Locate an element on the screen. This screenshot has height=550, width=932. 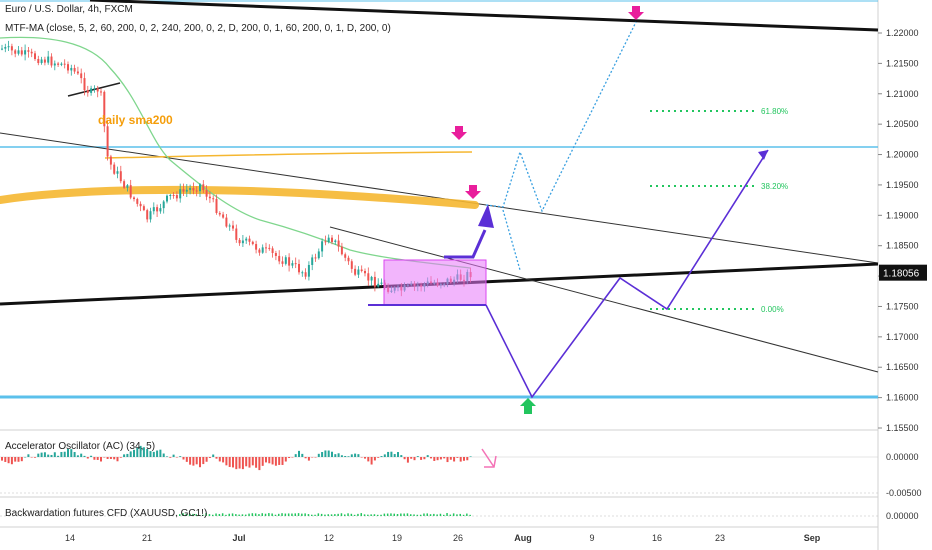
price-tick-label: 1.19500 is located at coordinates (902, 185).